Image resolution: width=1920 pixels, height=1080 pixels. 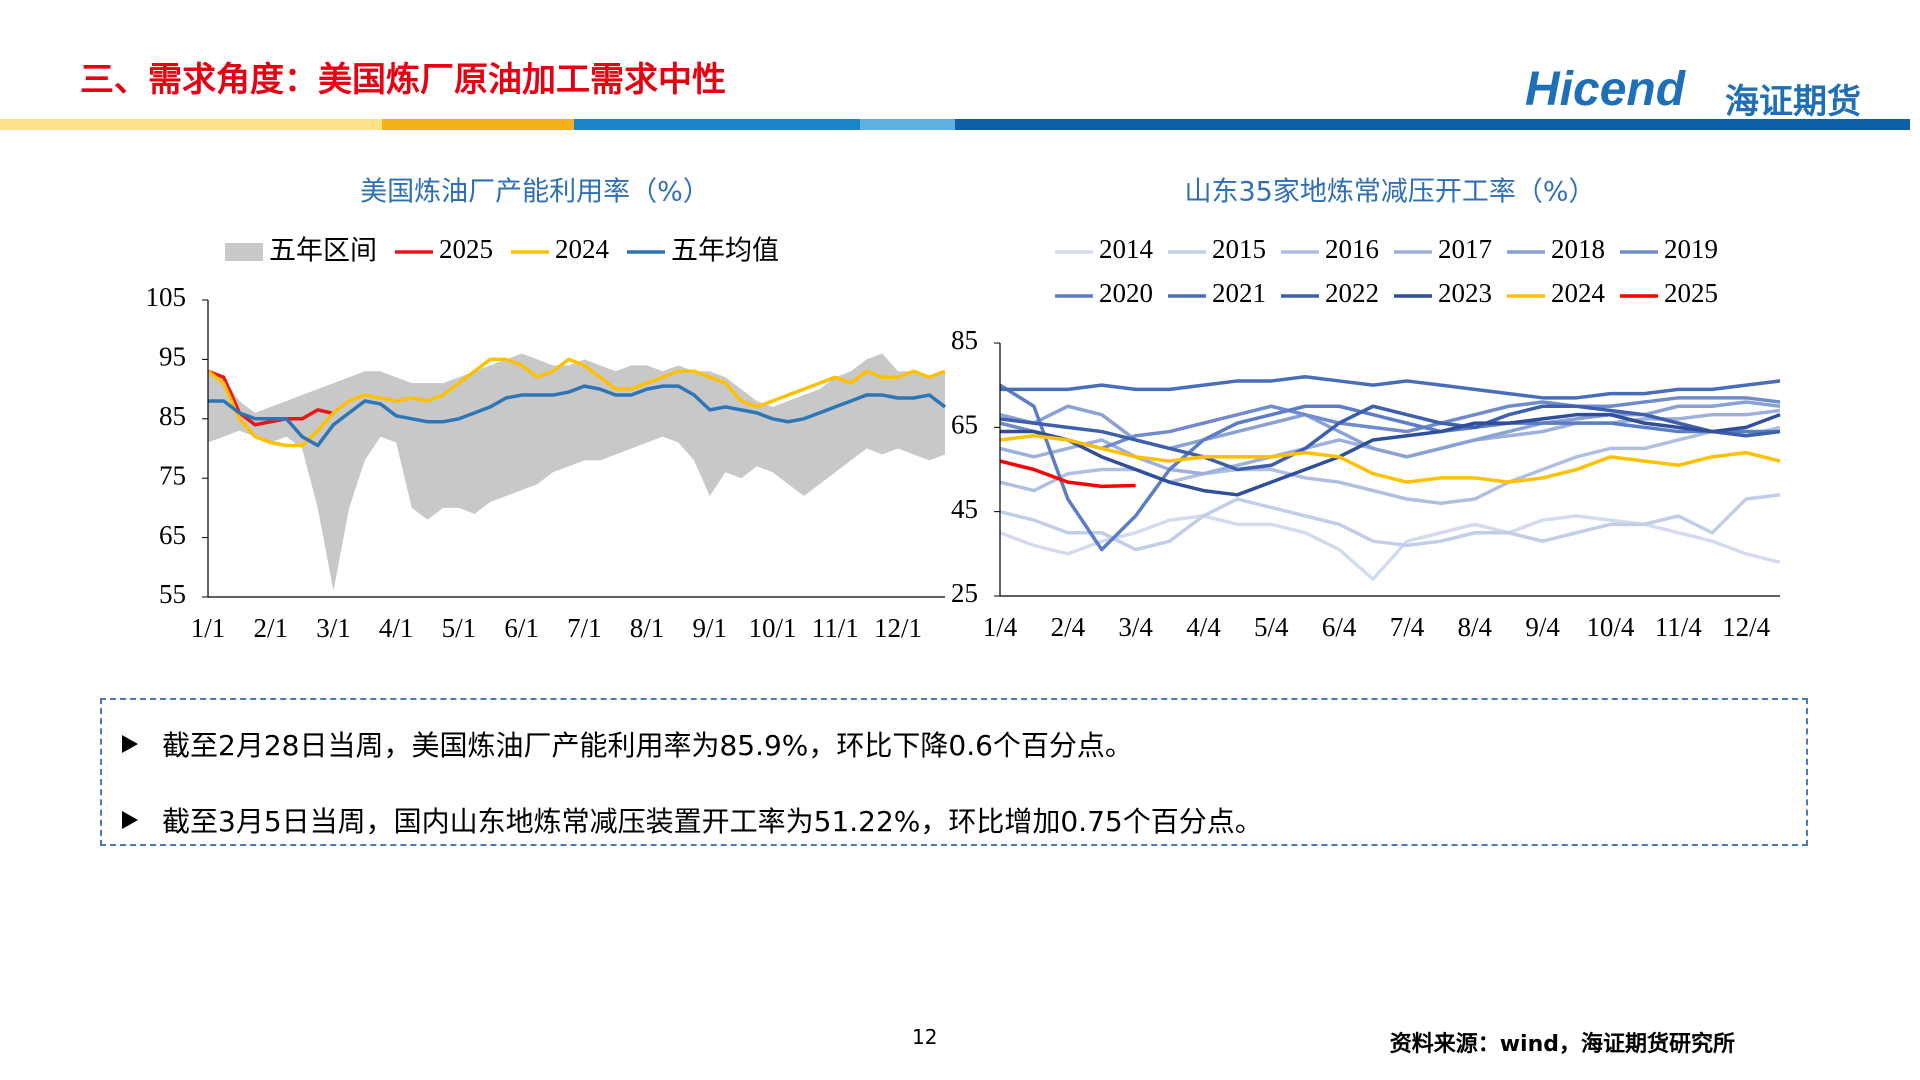 I want to click on note: 截至2月28日当周，美国炼油厂产能利用率为85.9%，环比下降0.6个百分点。, so click(x=647, y=745).